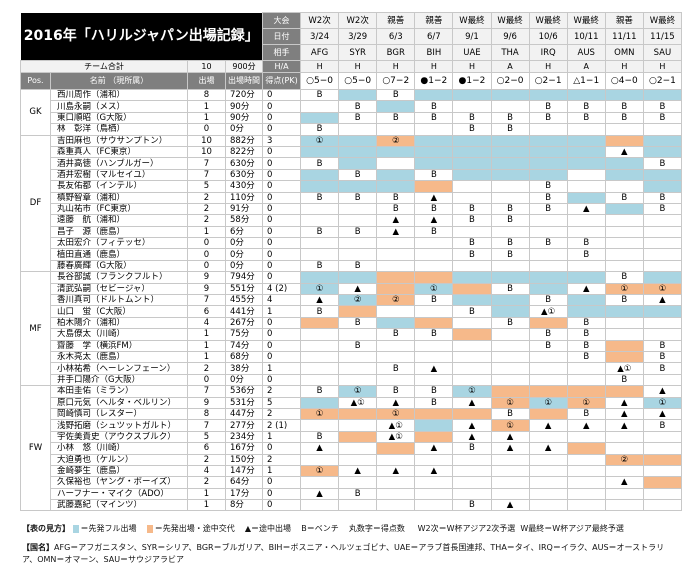 The width and height of the screenshot is (700, 570). Describe the element at coordinates (244, 254) in the screenshot. I see `player-minutes: 0分` at that location.